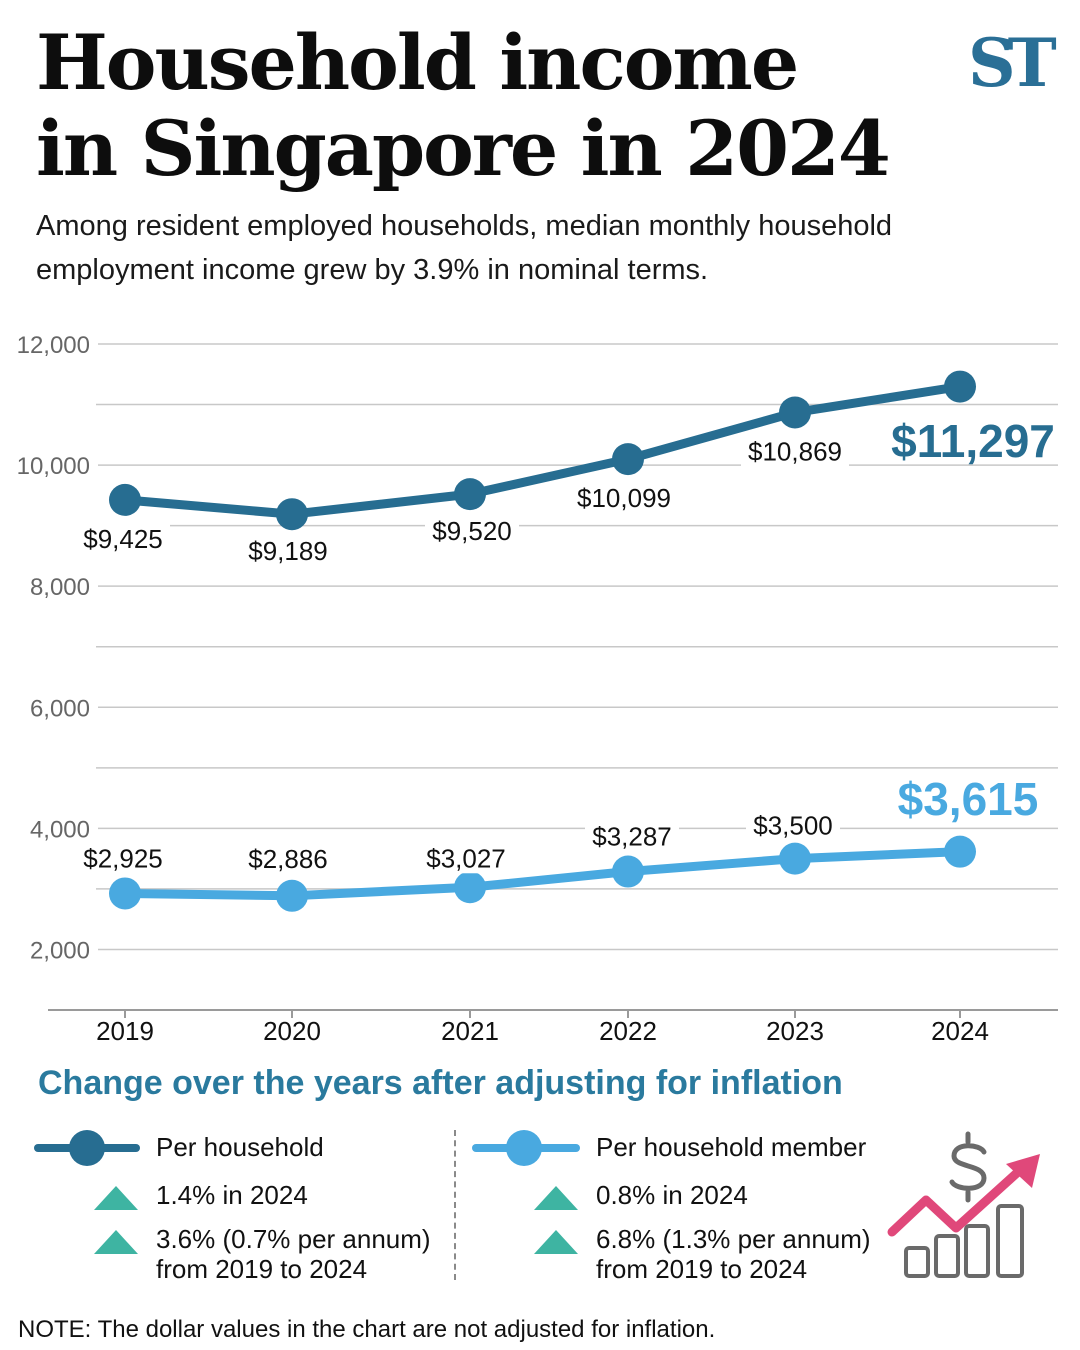 The width and height of the screenshot is (1080, 1350). Describe the element at coordinates (968, 799) in the screenshot. I see `member-data-label: $3,615` at that location.